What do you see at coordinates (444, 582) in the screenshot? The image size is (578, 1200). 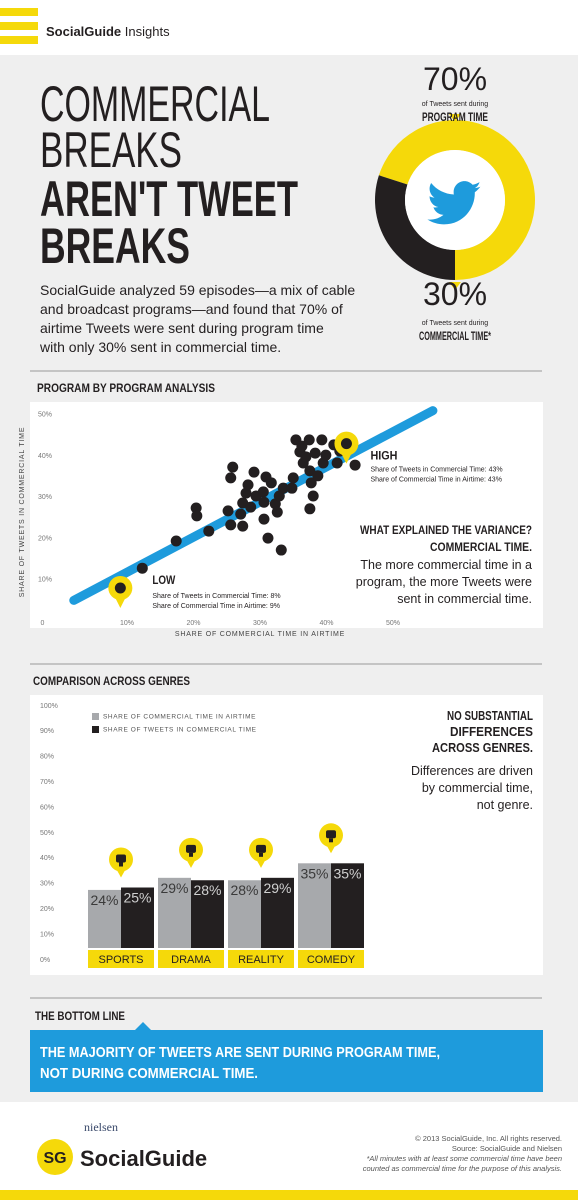 I see `note-body: program, the more Tweets were` at bounding box center [444, 582].